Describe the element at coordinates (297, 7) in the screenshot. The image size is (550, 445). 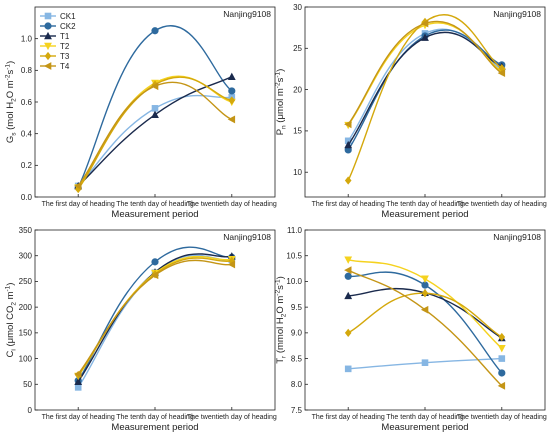
I see `y-tick-label: 30` at that location.